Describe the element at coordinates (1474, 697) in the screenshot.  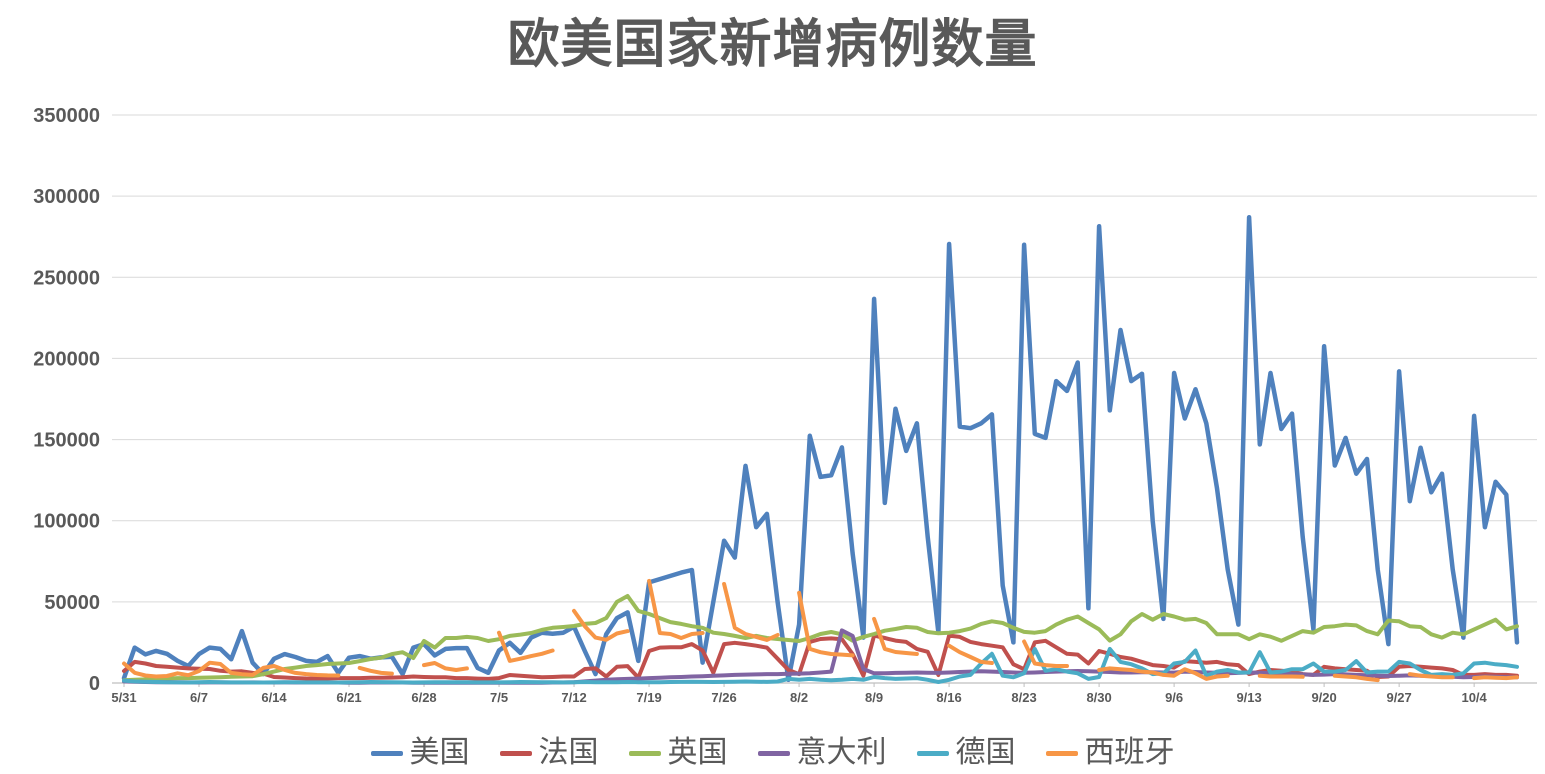
I see `x-axis-label: 10/4` at that location.